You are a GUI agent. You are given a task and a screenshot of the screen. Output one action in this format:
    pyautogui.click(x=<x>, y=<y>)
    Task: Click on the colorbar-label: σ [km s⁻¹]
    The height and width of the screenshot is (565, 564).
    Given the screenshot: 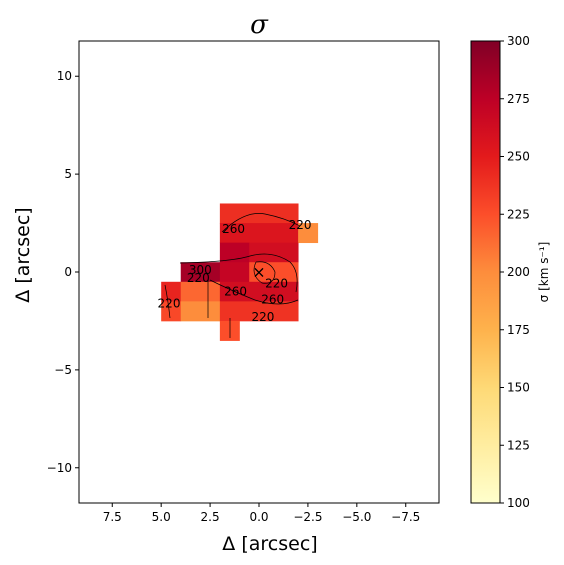 What is the action you would take?
    pyautogui.click(x=544, y=272)
    